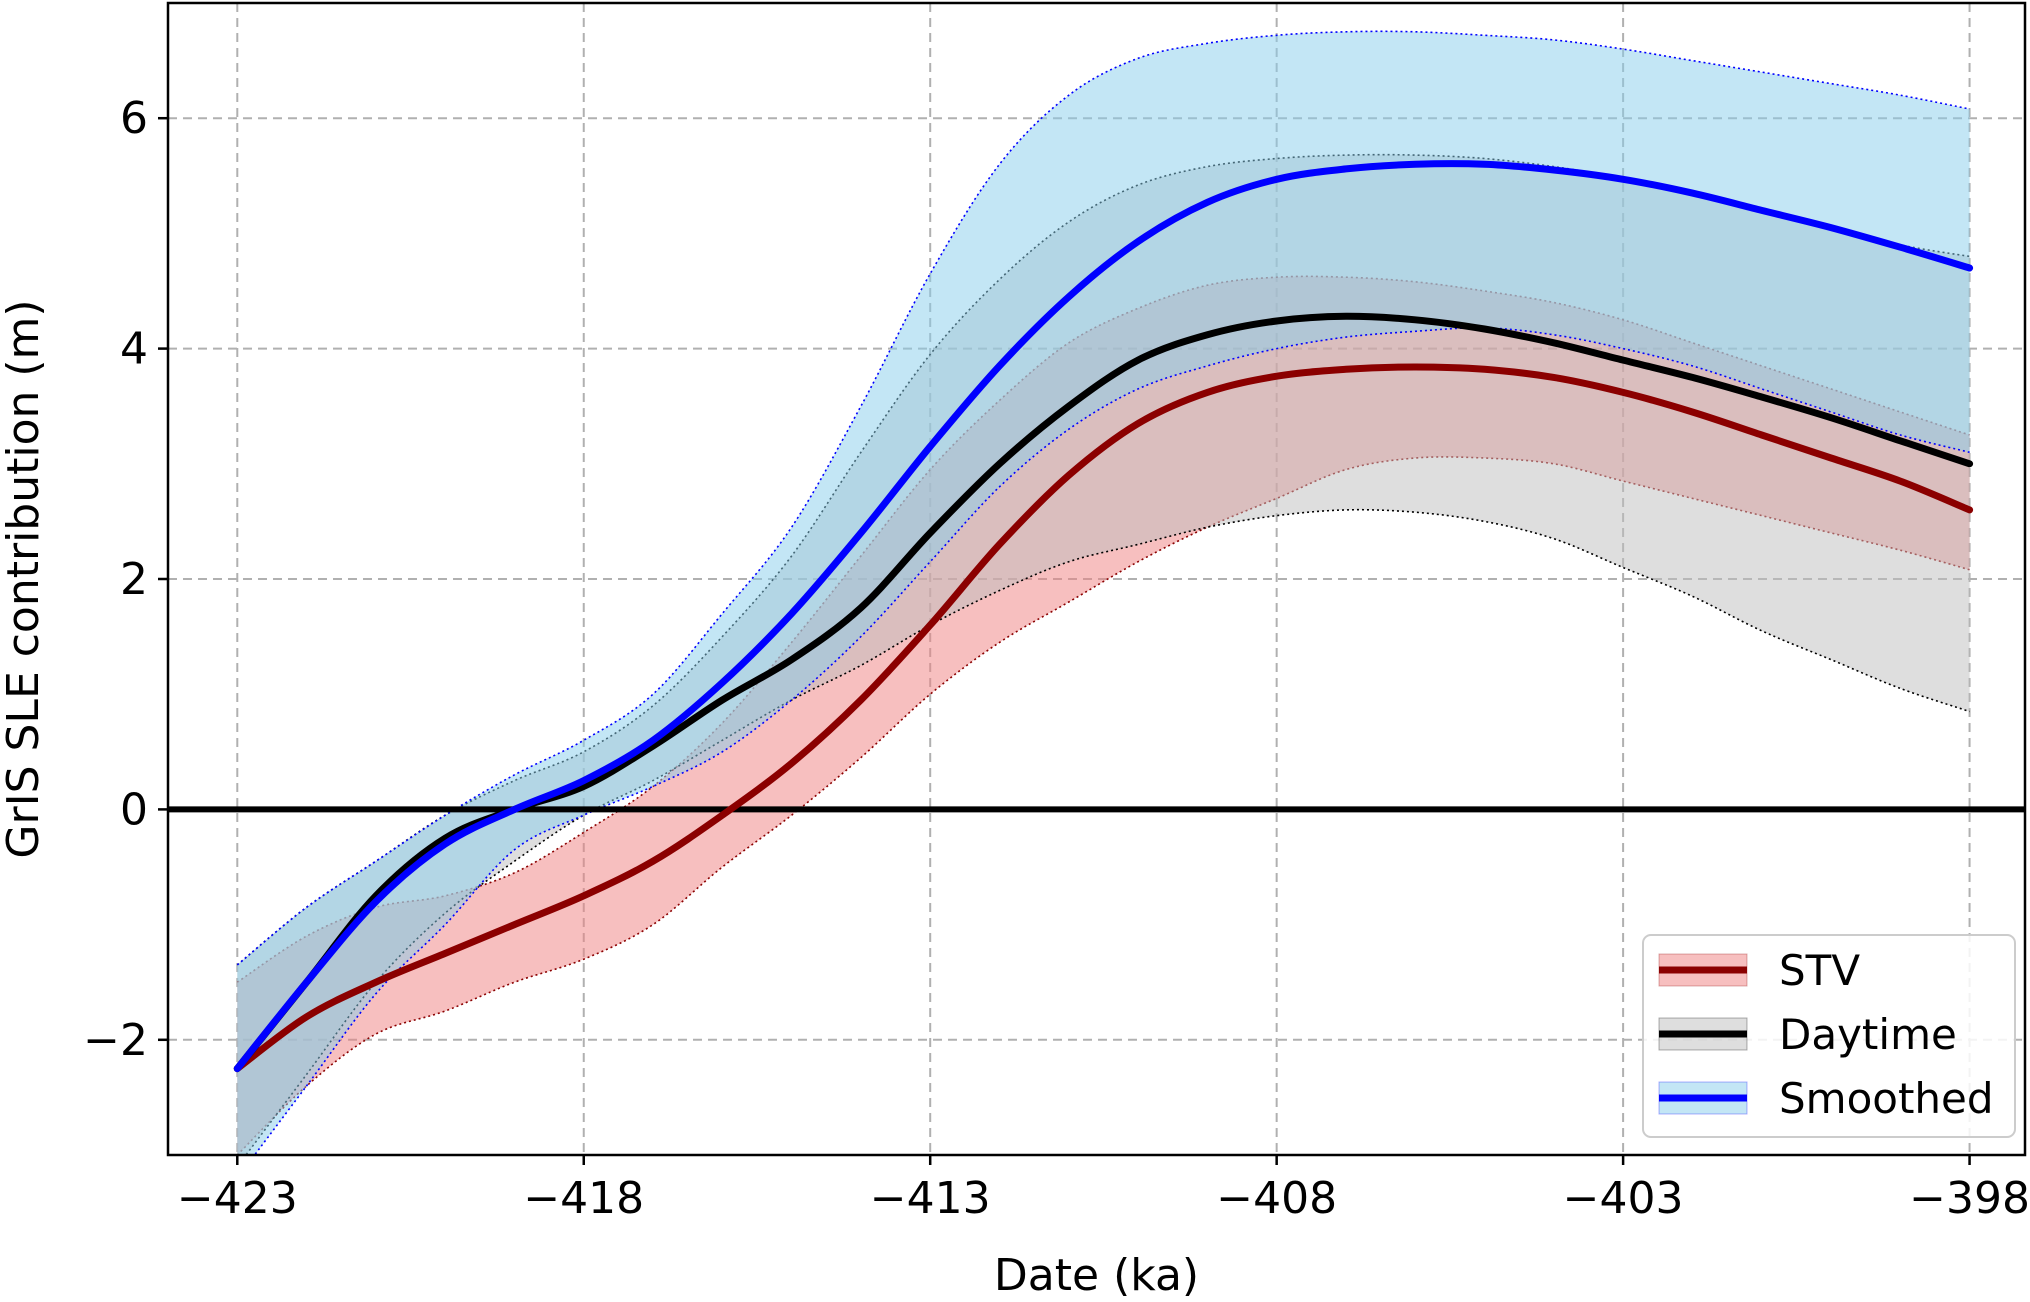 The image size is (2030, 1302). Describe the element at coordinates (115, 1040) in the screenshot. I see `y-tick-label: −2` at that location.